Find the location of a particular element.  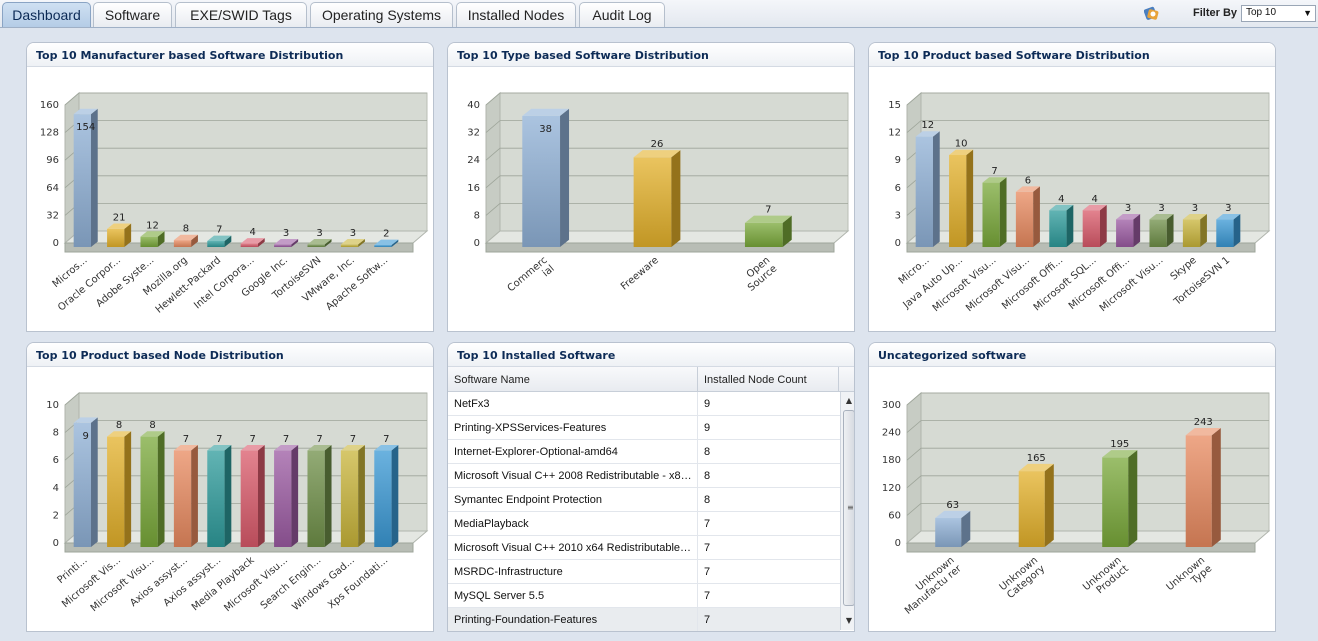

tab-installed-nodes: Installed Nodes is located at coordinates (516, 14).